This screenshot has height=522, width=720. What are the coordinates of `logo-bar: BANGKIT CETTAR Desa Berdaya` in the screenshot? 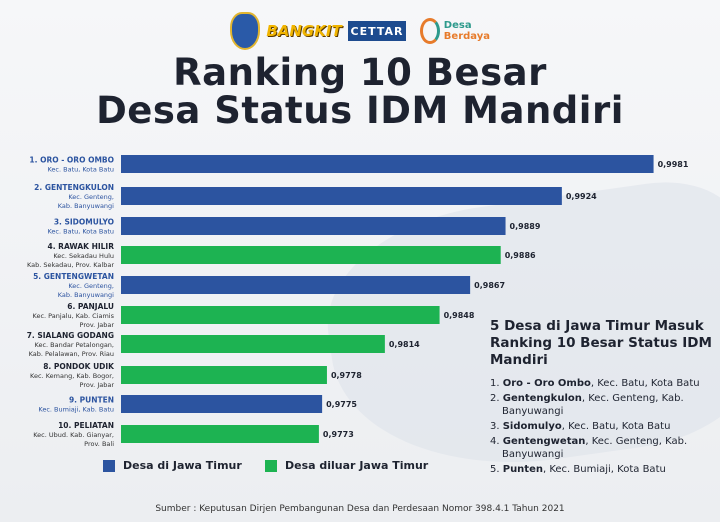 It's located at (360, 31).